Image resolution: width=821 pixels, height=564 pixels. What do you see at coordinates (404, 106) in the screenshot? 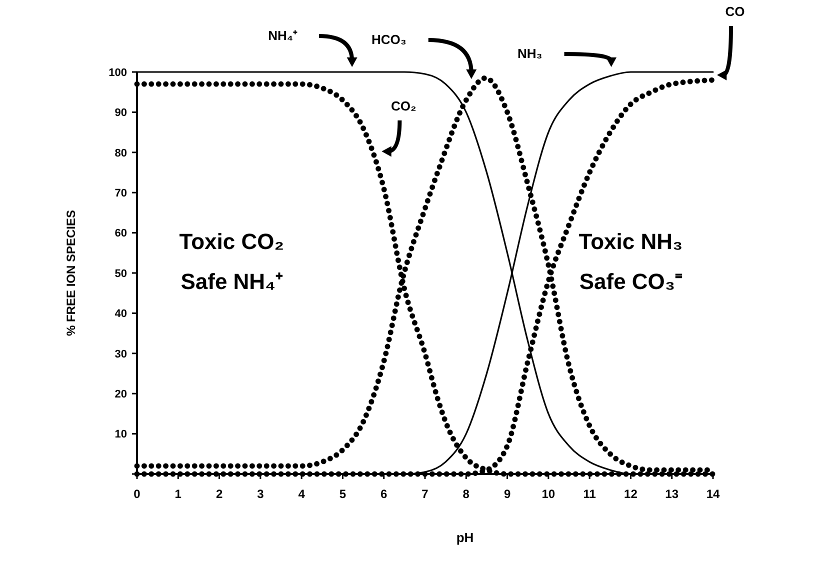
I see `annotation: CO₂` at bounding box center [404, 106].